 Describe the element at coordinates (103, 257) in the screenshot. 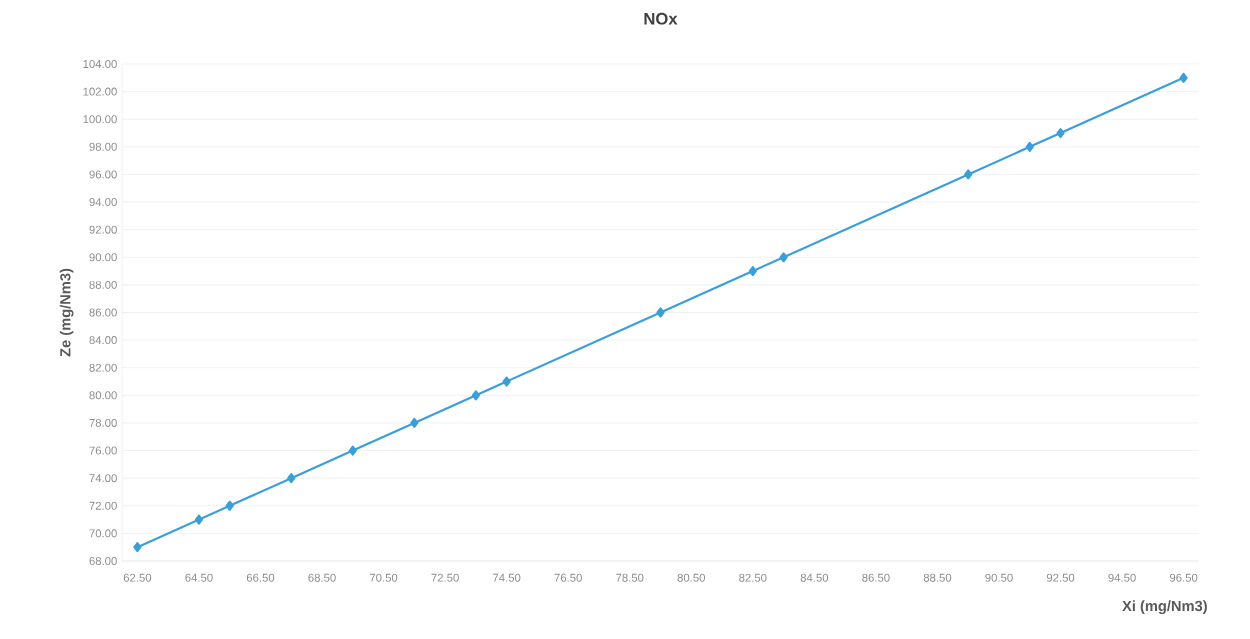

I see `y-tick-label: 90.00` at that location.